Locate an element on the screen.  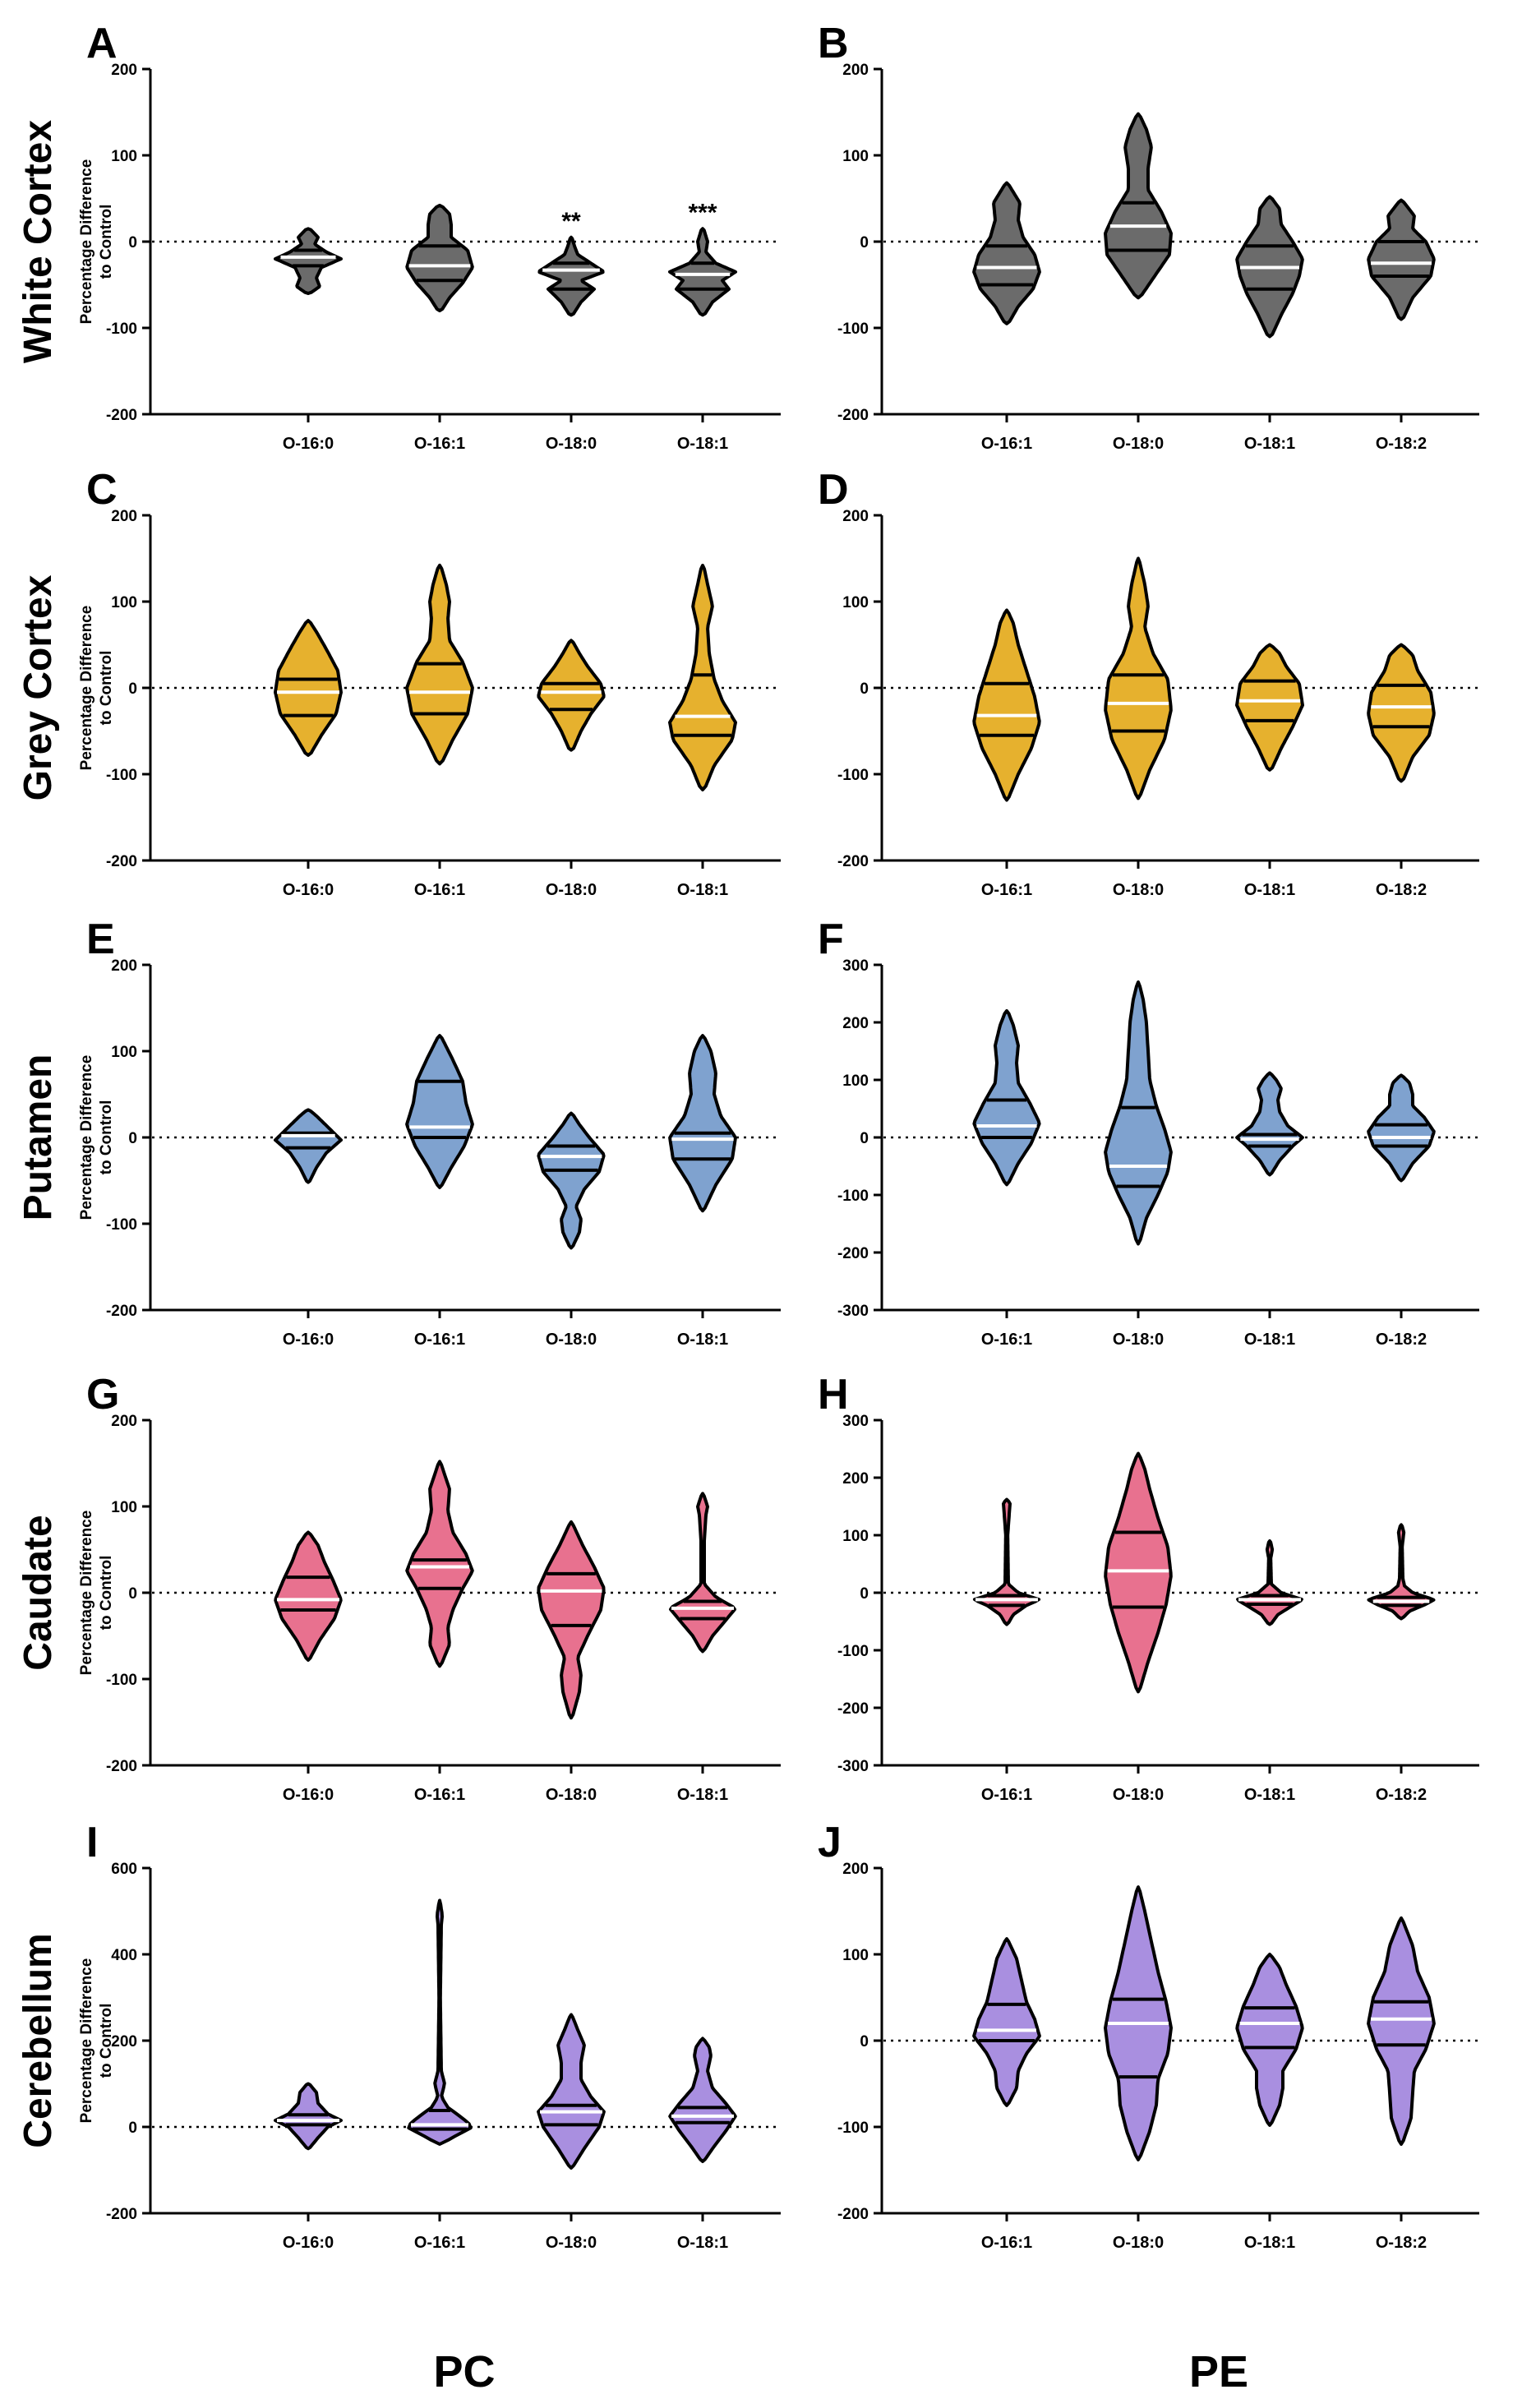
panel-label: H is located at coordinates (833, 1395).